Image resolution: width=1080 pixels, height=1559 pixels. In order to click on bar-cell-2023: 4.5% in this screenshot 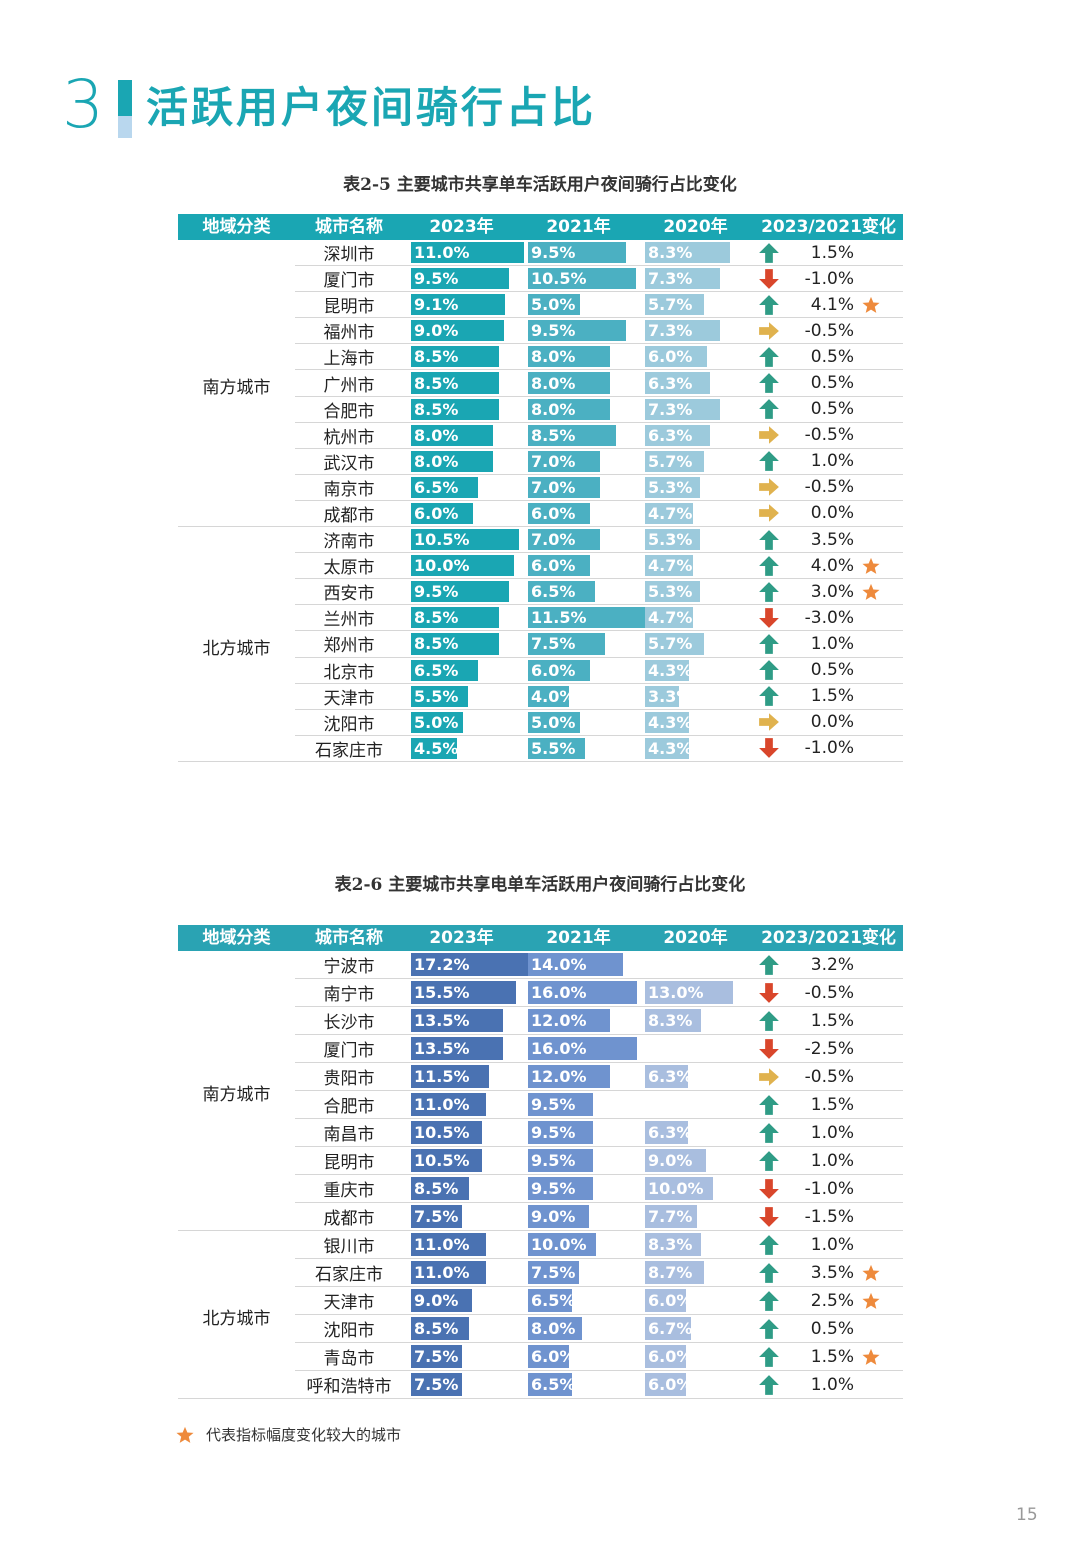, I will do `click(461, 748)`.